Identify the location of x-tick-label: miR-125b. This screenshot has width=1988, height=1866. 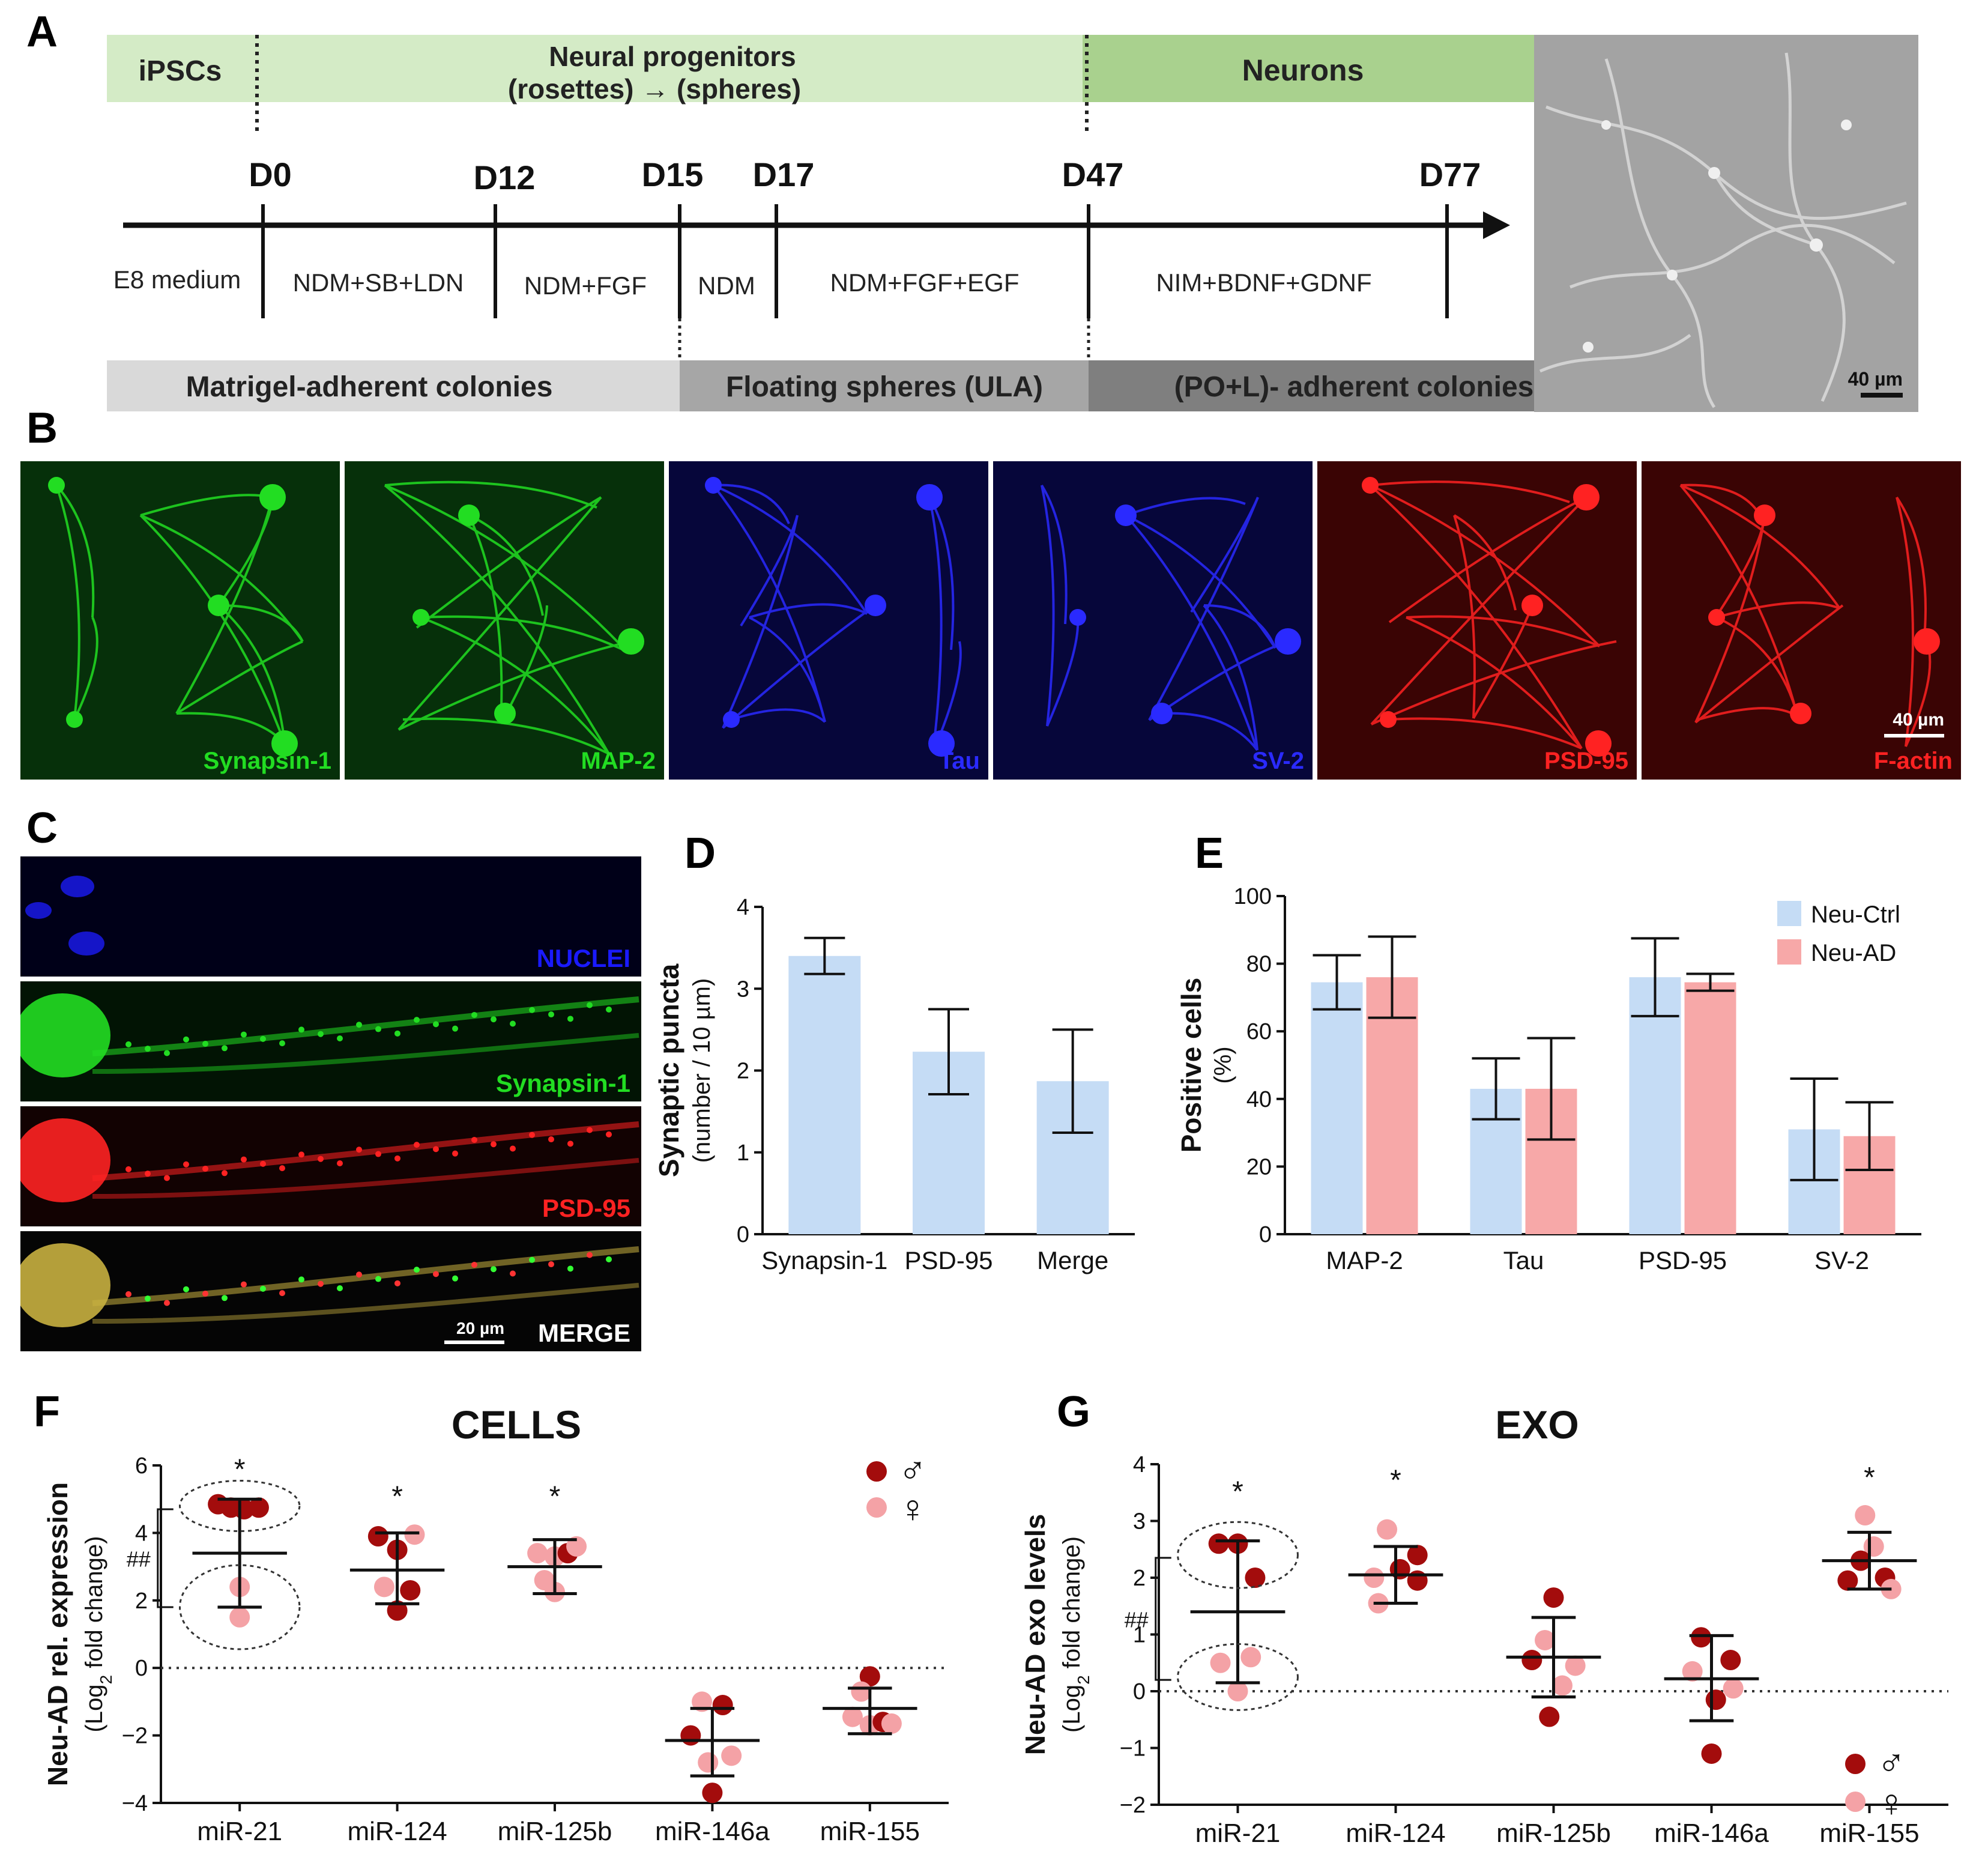
(1553, 1833).